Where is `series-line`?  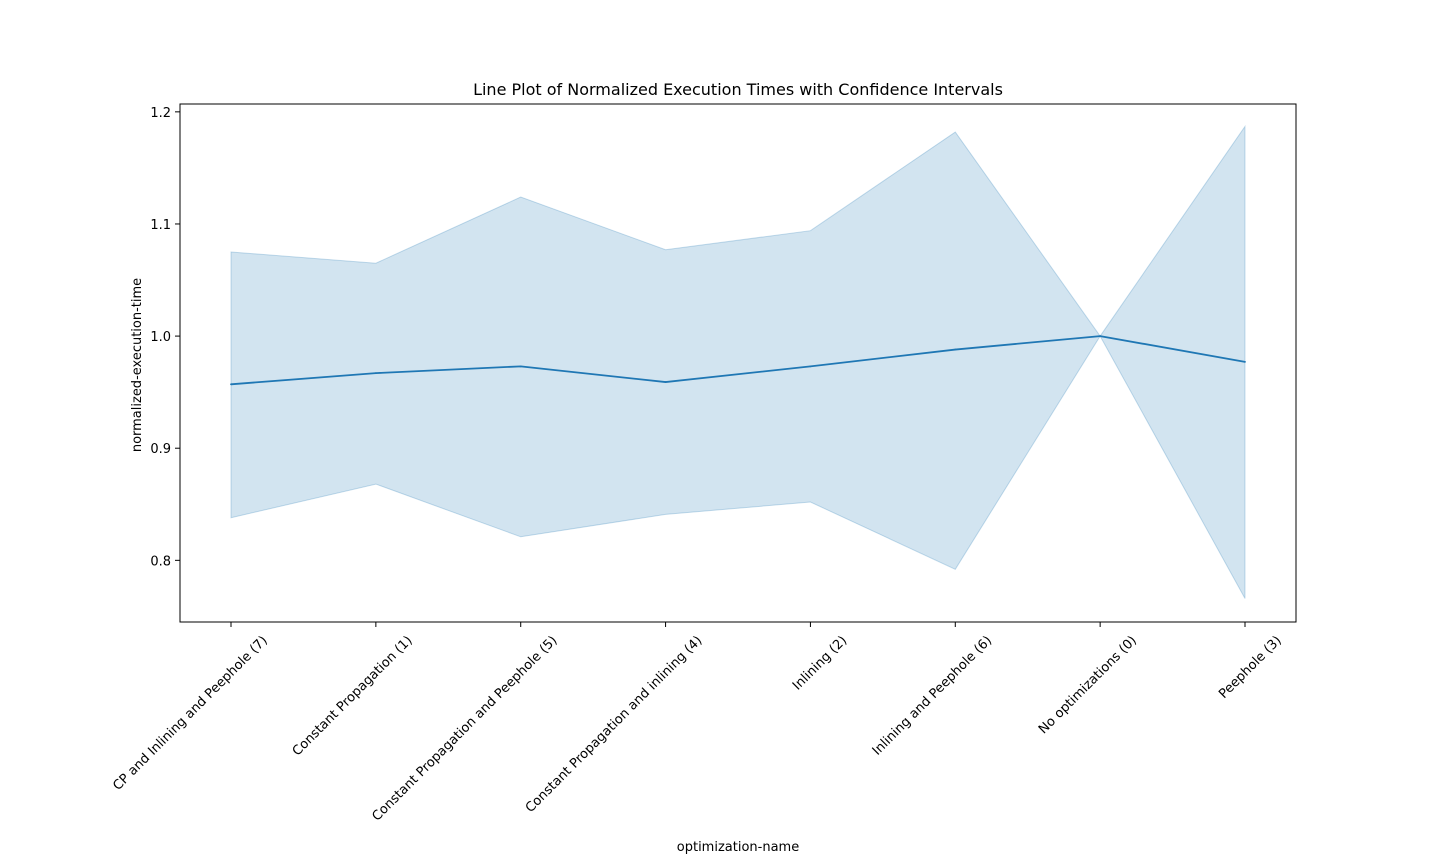
series-line is located at coordinates (738, 360).